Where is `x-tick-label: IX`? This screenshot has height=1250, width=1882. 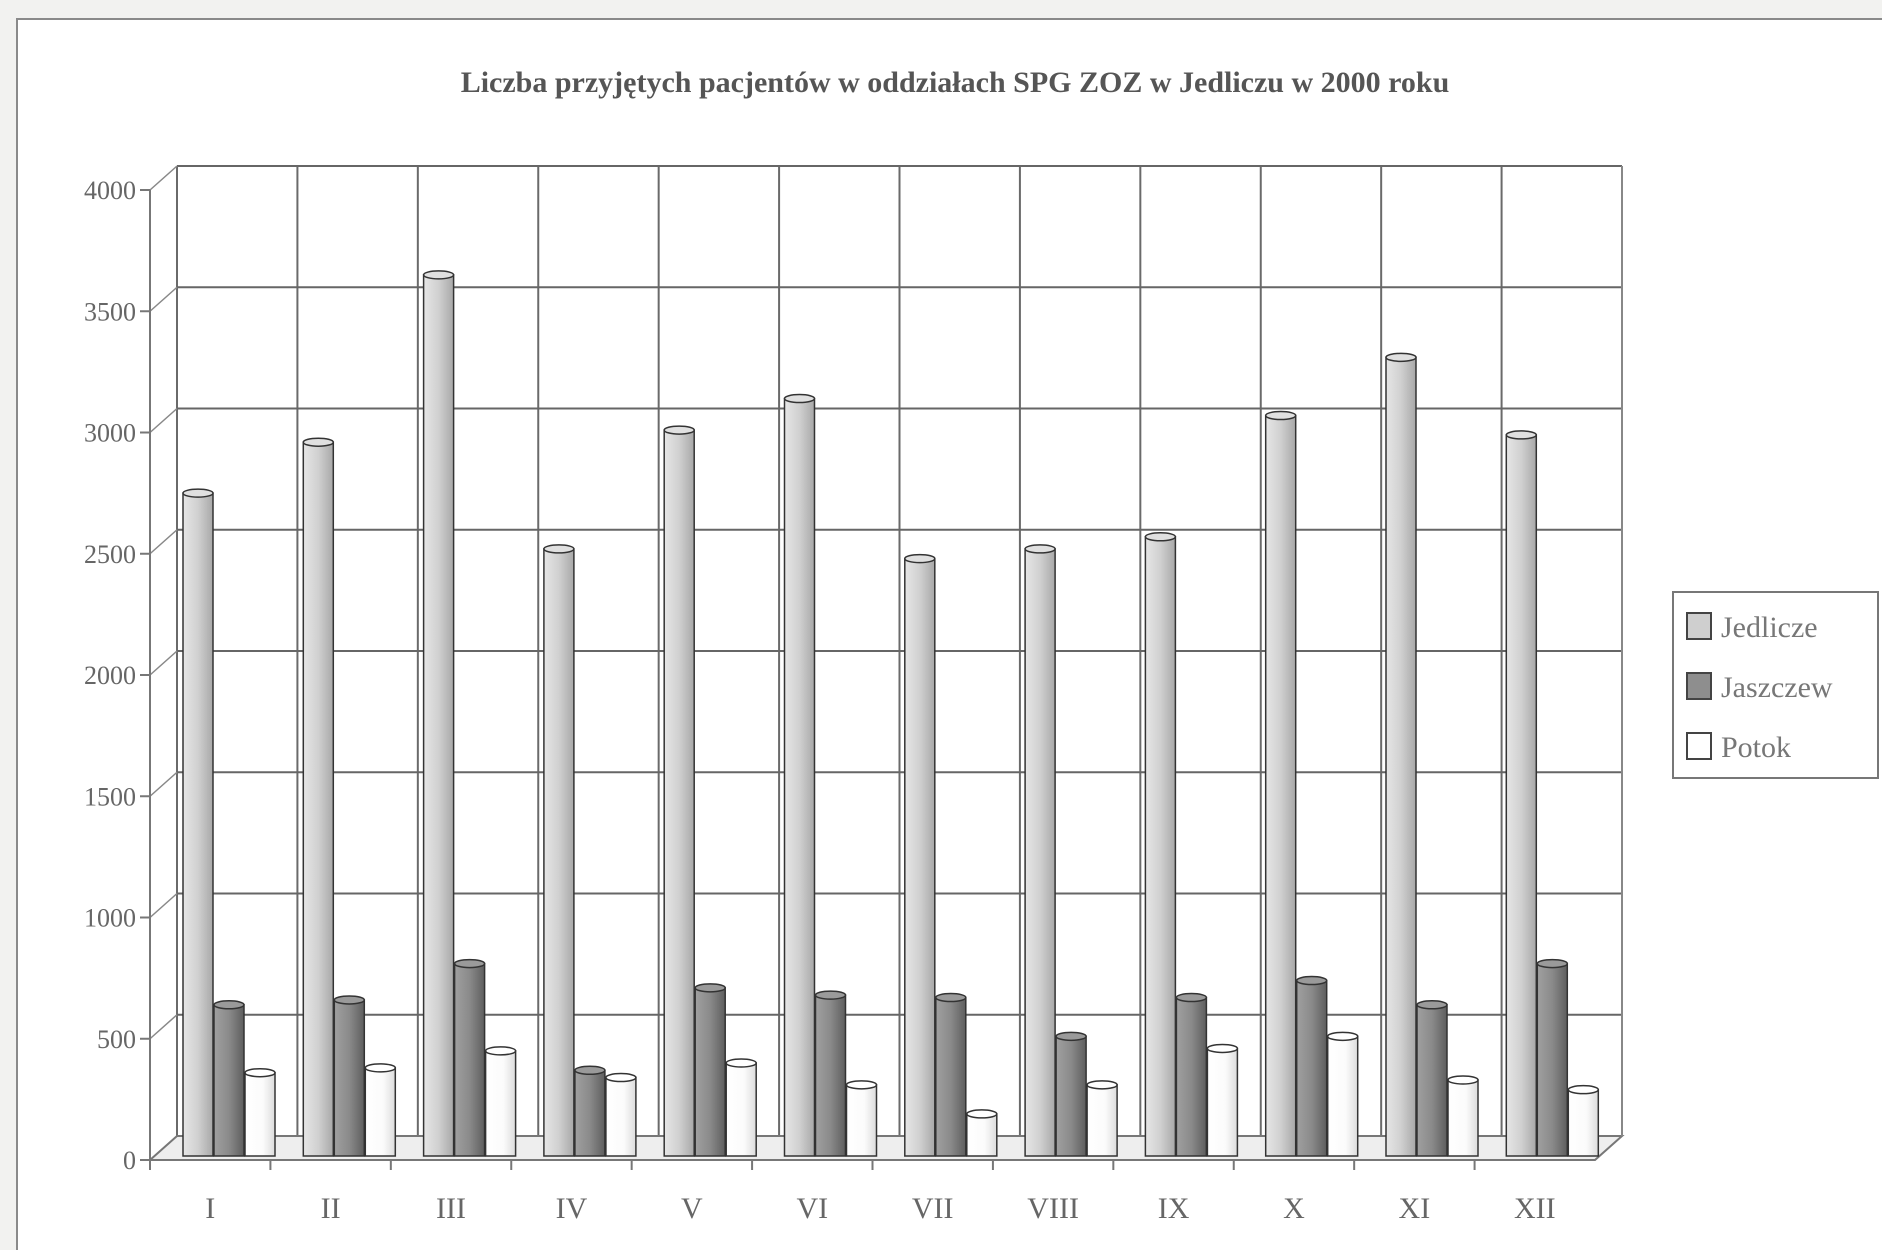 x-tick-label: IX is located at coordinates (1174, 1208).